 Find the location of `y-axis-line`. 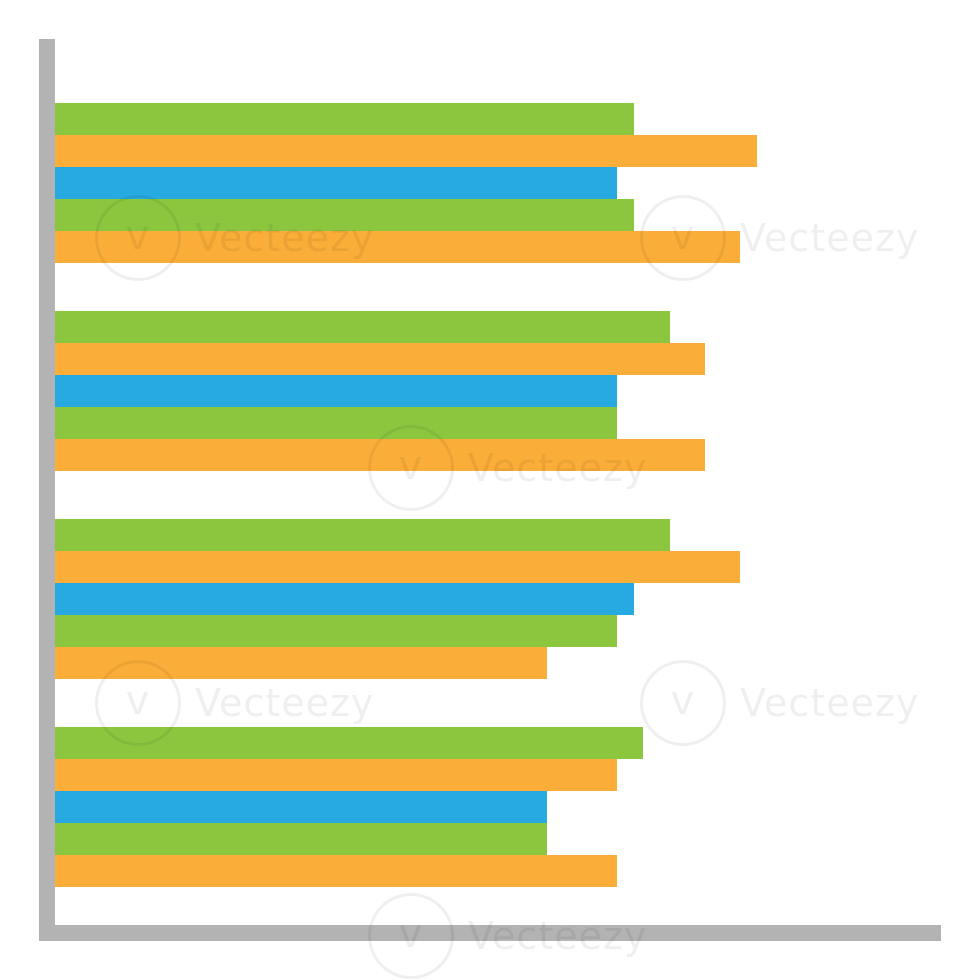

y-axis-line is located at coordinates (47, 490).